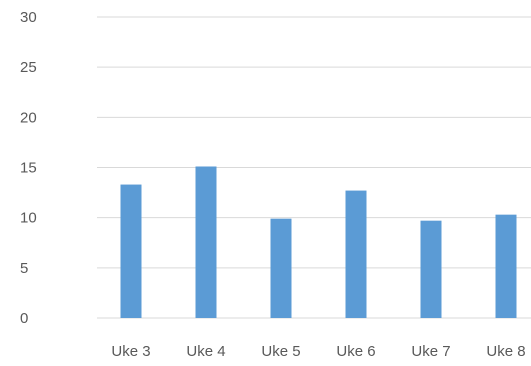 Image resolution: width=531 pixels, height=366 pixels. I want to click on y-tick-label: 5, so click(24, 268).